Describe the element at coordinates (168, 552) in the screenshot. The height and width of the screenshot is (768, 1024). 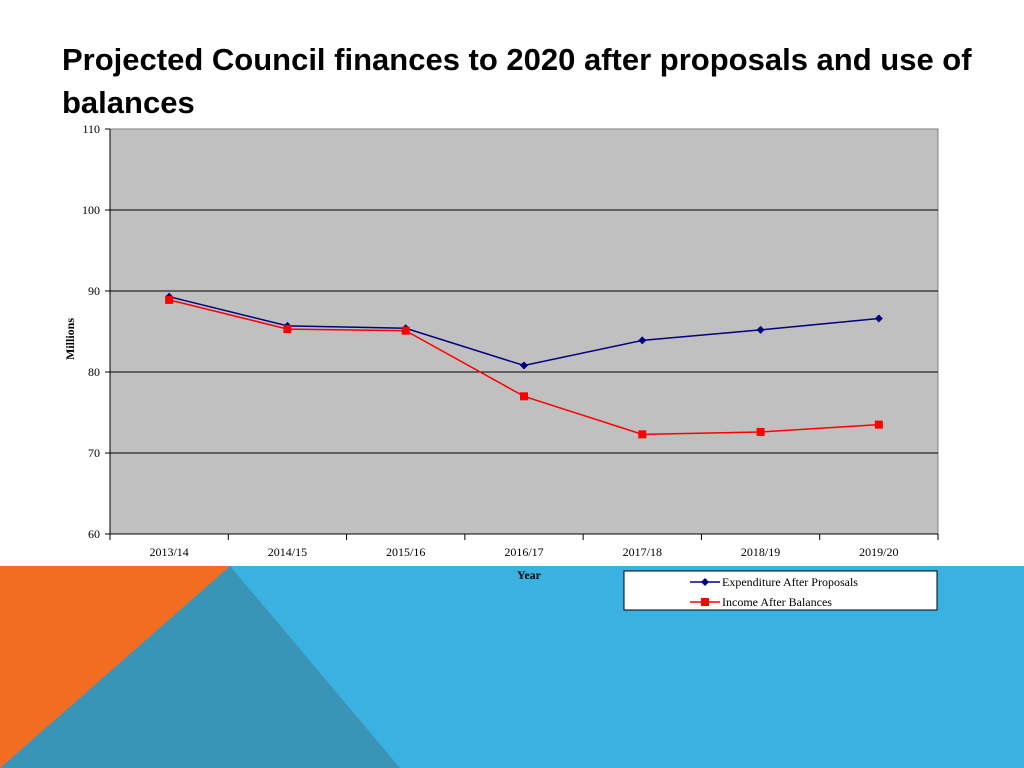
I see `x-tick-label: 2013/14` at that location.